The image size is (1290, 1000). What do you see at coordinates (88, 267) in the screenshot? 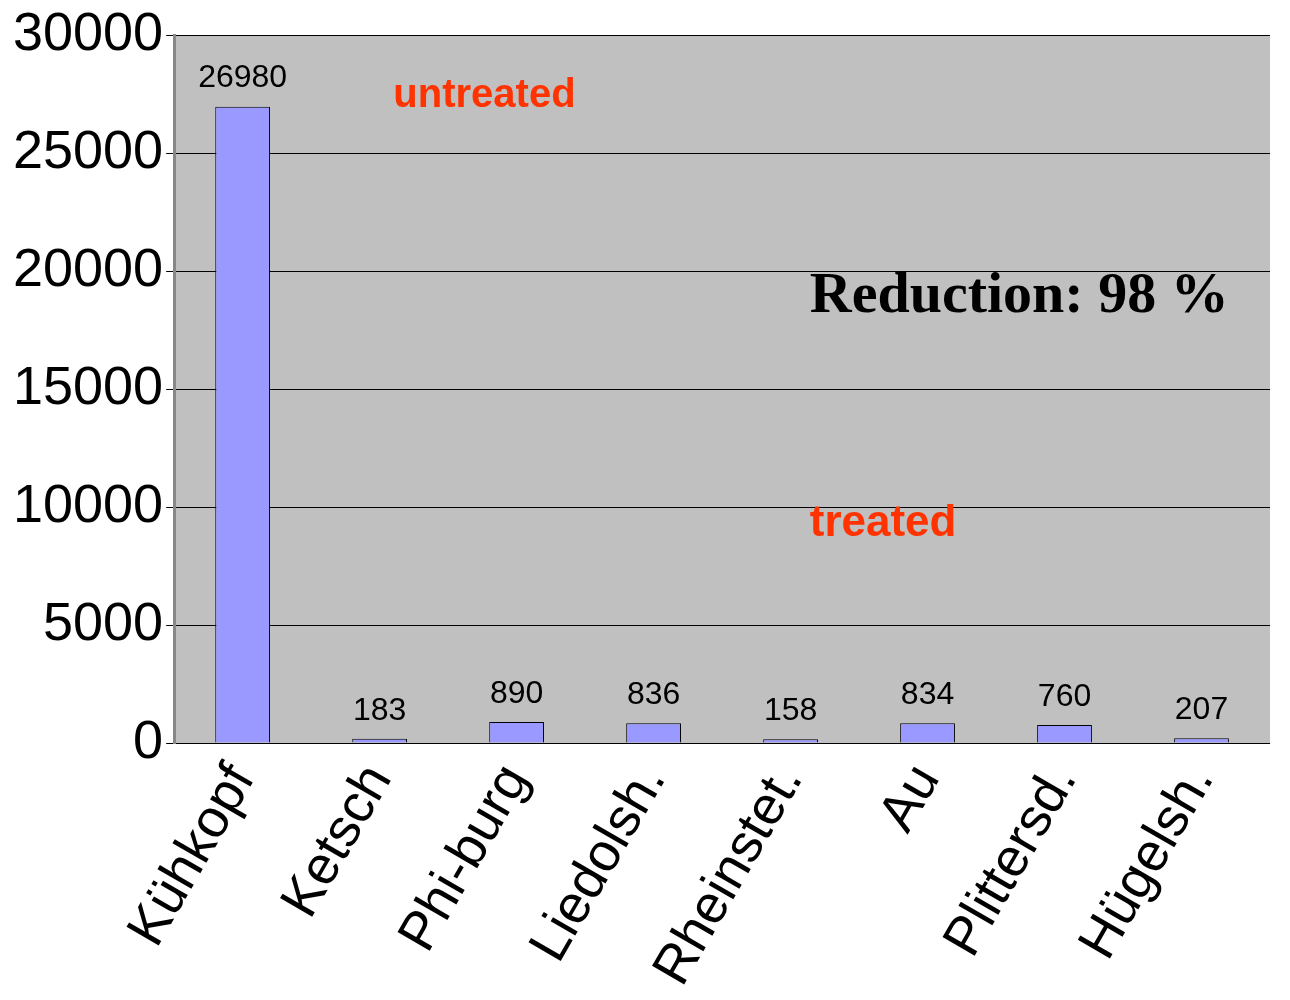
I see `y-tick-label: 20000` at bounding box center [88, 267].